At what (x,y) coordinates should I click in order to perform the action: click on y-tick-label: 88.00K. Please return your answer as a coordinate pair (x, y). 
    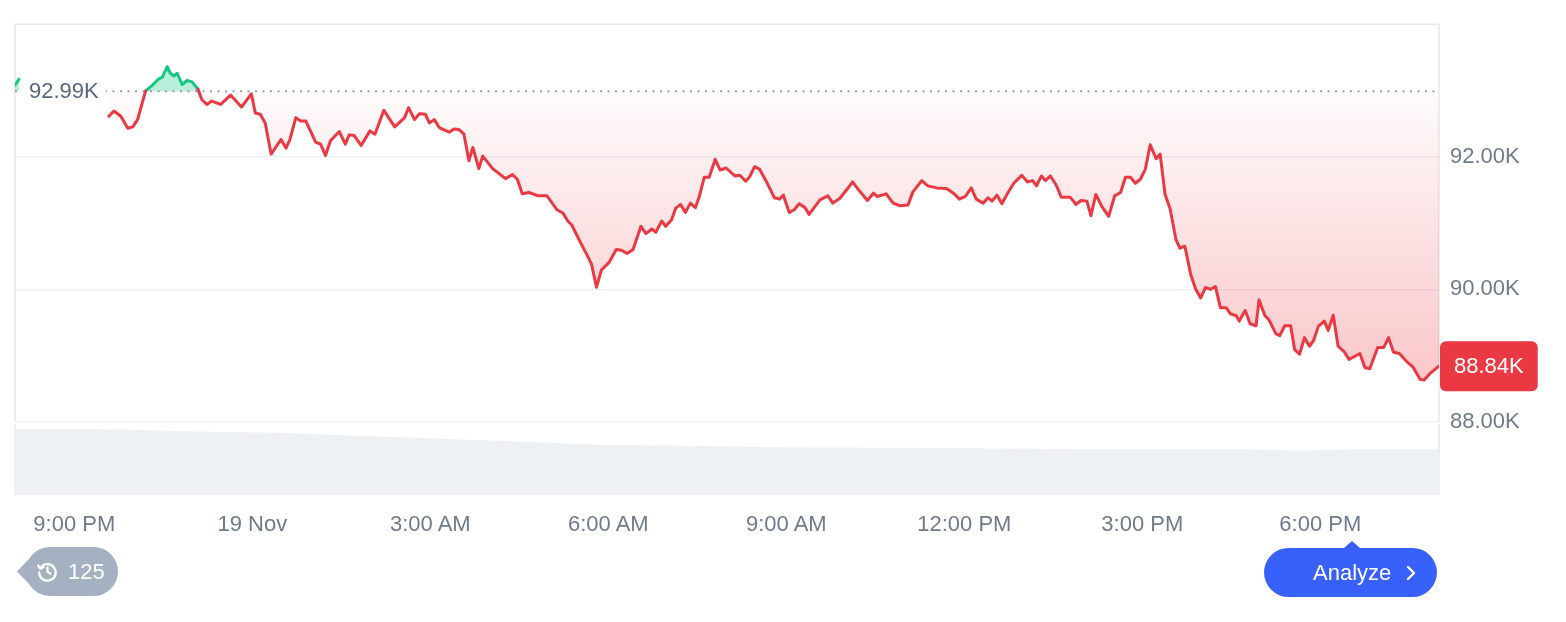
    Looking at the image, I should click on (1485, 420).